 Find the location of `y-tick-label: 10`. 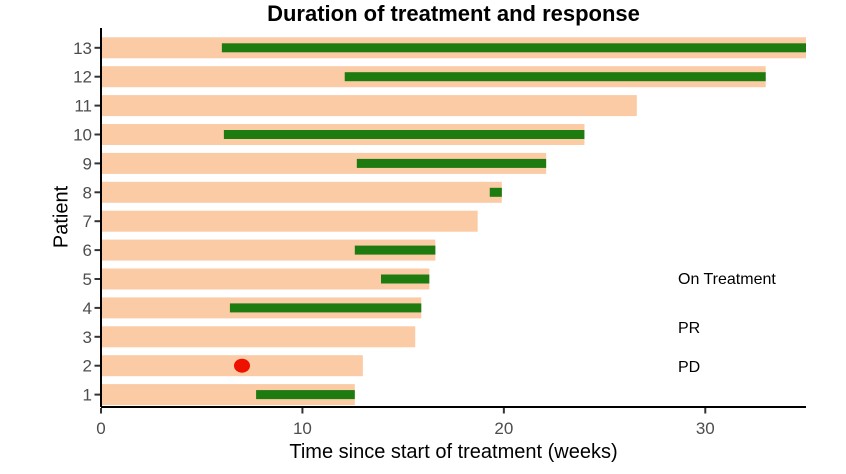

y-tick-label: 10 is located at coordinates (82, 135).